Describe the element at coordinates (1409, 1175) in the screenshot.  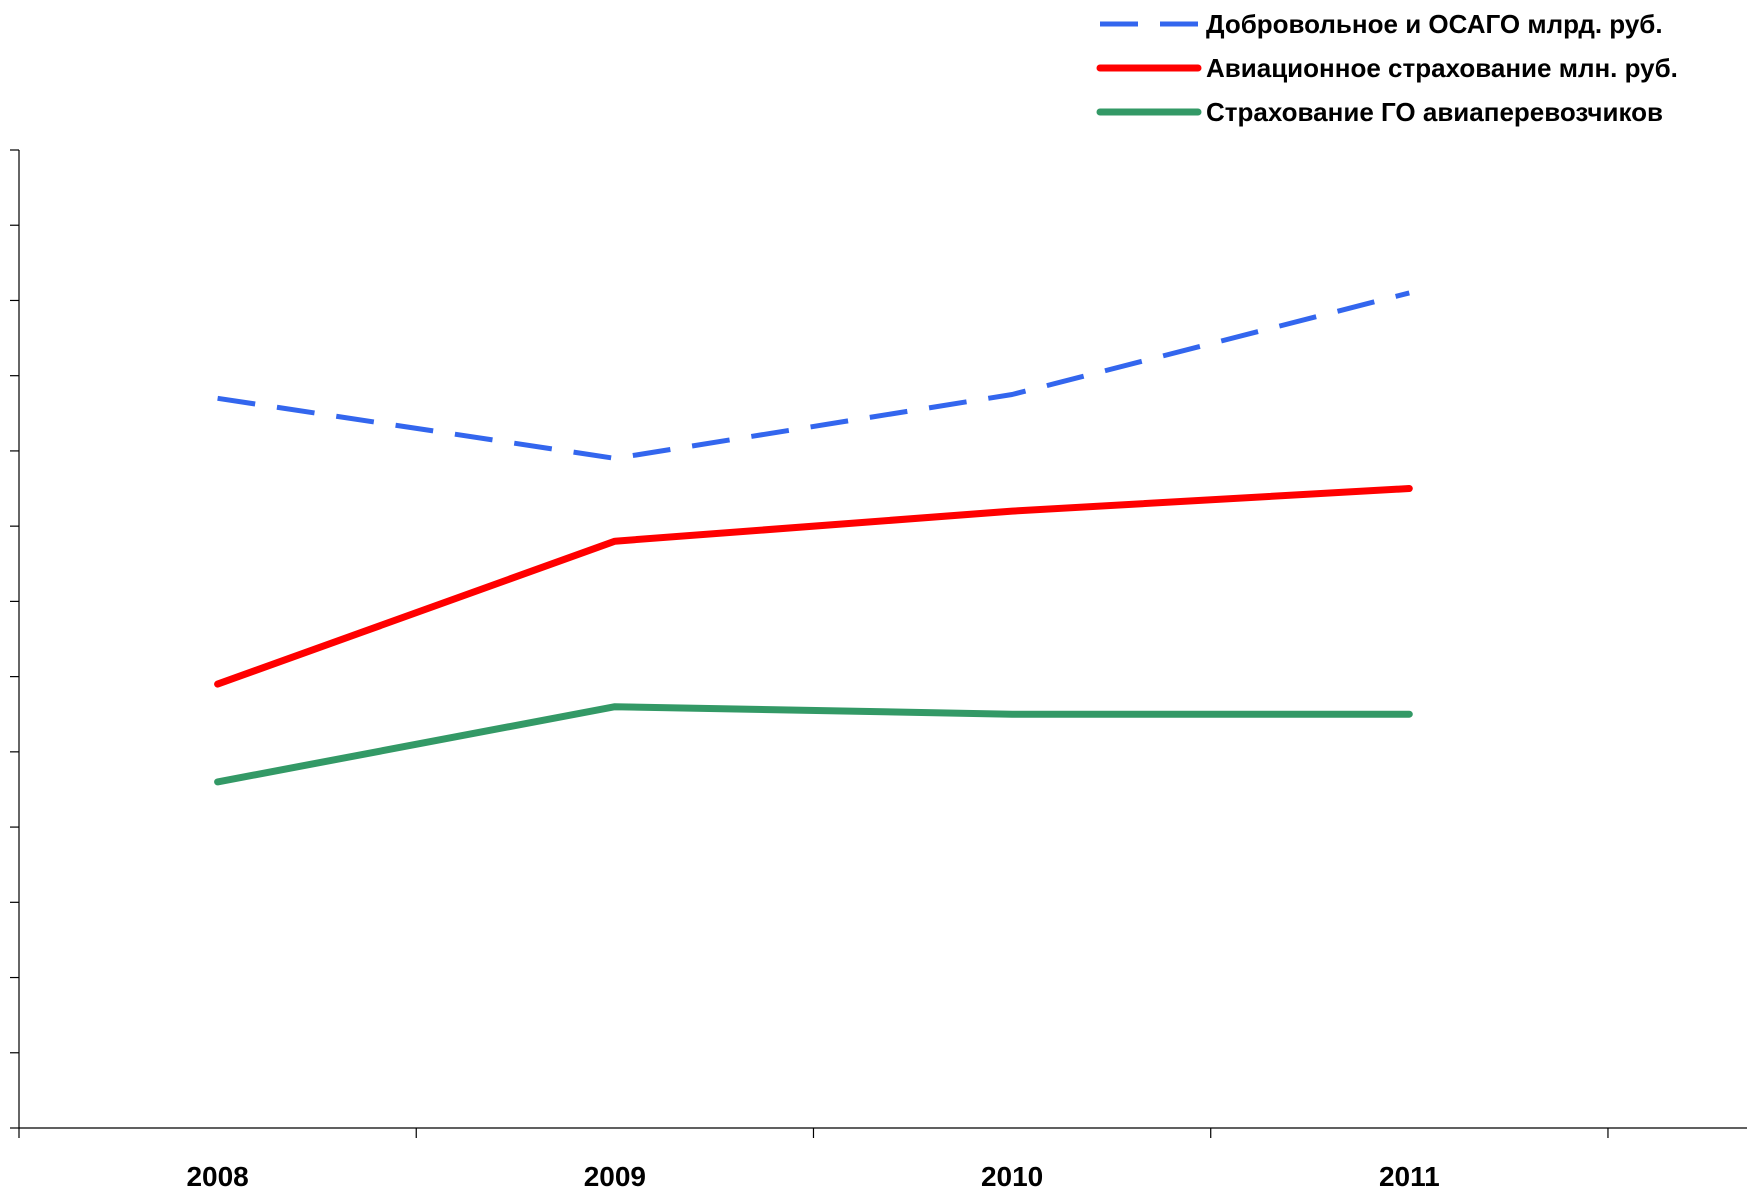
I see `x-tick-label: 2011` at that location.